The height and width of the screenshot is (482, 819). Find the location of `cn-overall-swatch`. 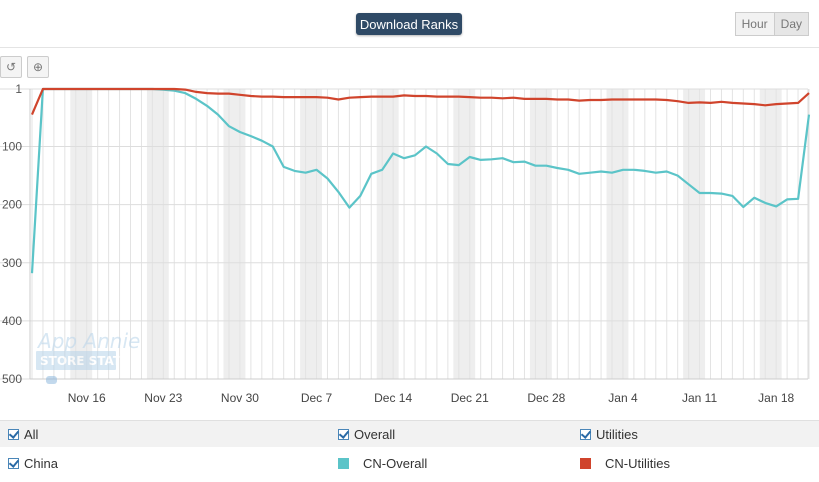

cn-overall-swatch is located at coordinates (343, 463).